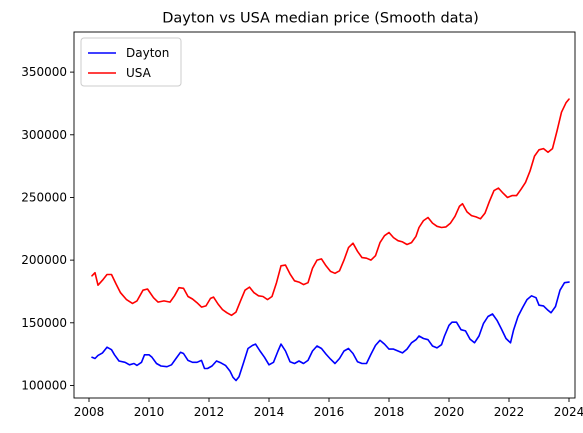 This screenshot has width=583, height=433. I want to click on x-tick-label: 2024, so click(568, 412).